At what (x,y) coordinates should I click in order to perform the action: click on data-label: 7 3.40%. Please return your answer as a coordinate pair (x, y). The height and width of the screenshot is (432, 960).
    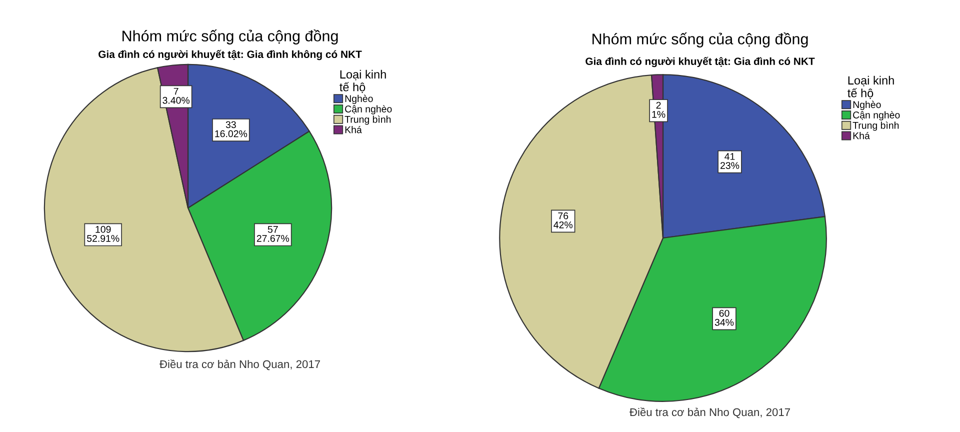
    Looking at the image, I should click on (176, 96).